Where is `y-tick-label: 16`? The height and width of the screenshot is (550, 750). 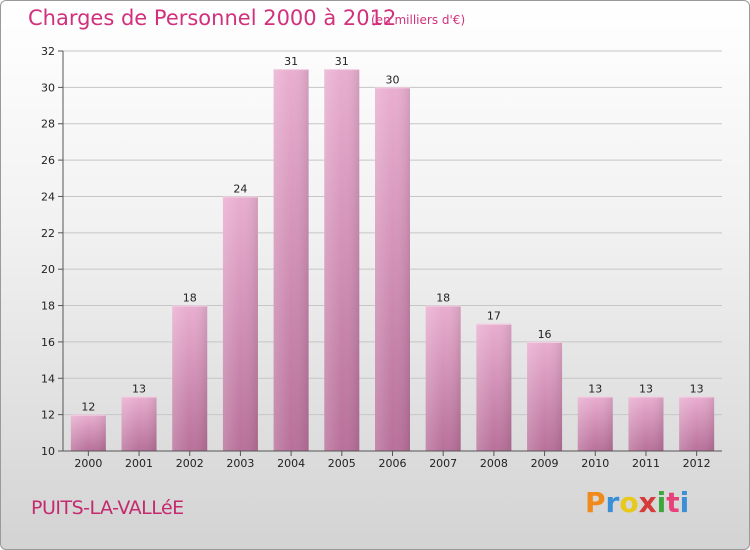 y-tick-label: 16 is located at coordinates (48, 342).